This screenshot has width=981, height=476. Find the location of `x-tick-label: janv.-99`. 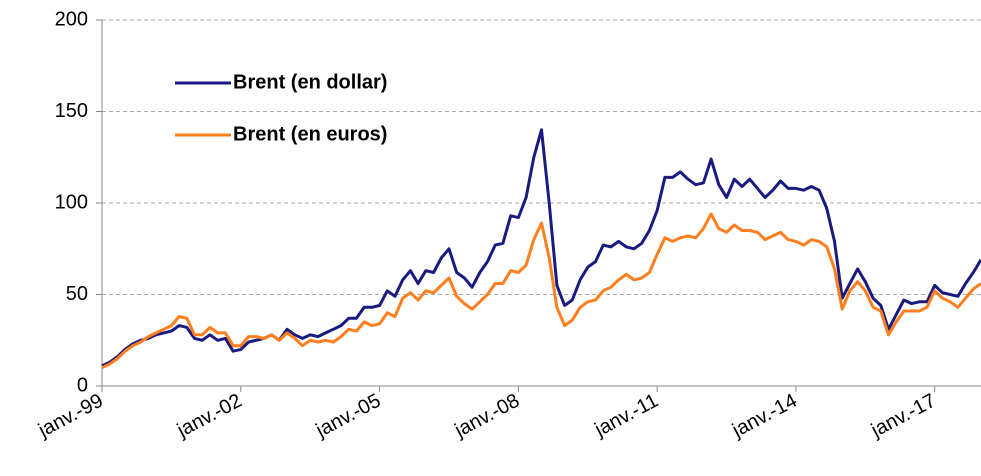

x-tick-label: janv.-99 is located at coordinates (70, 416).